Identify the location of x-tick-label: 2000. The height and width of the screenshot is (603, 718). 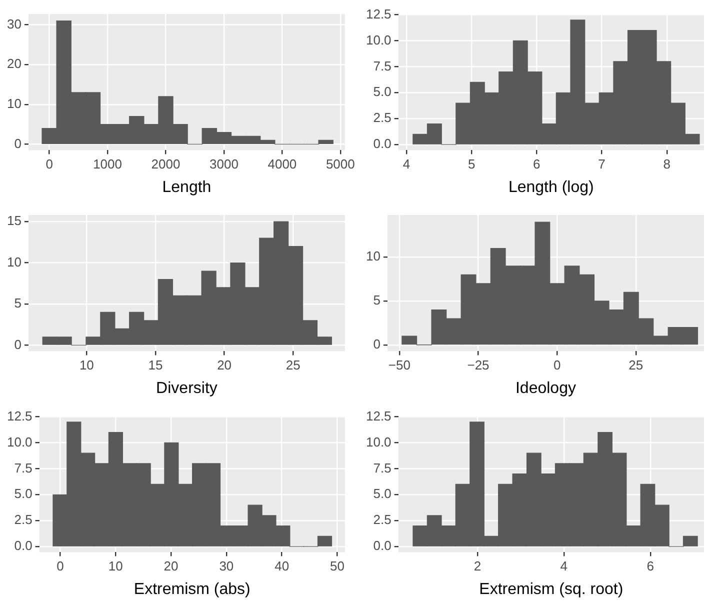
(165, 164).